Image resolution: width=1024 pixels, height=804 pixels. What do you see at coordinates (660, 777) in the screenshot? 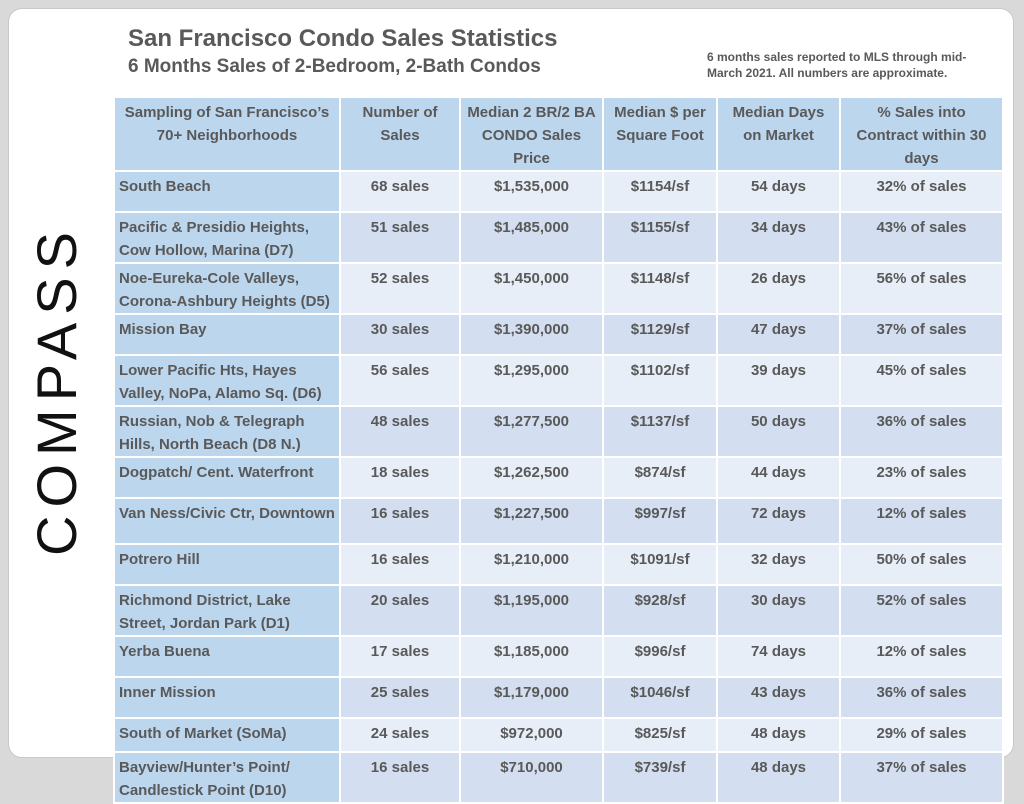
I see `cell-price-per-sqft: $739/sf` at bounding box center [660, 777].